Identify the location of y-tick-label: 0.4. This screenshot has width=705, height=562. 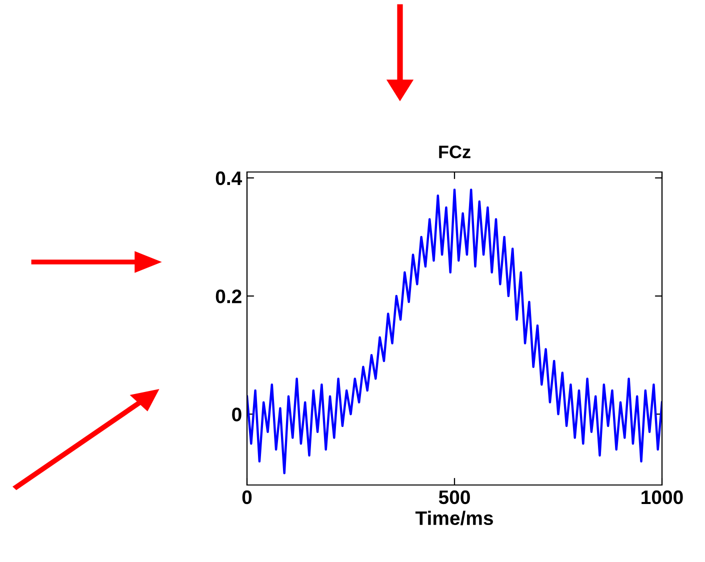
(229, 178).